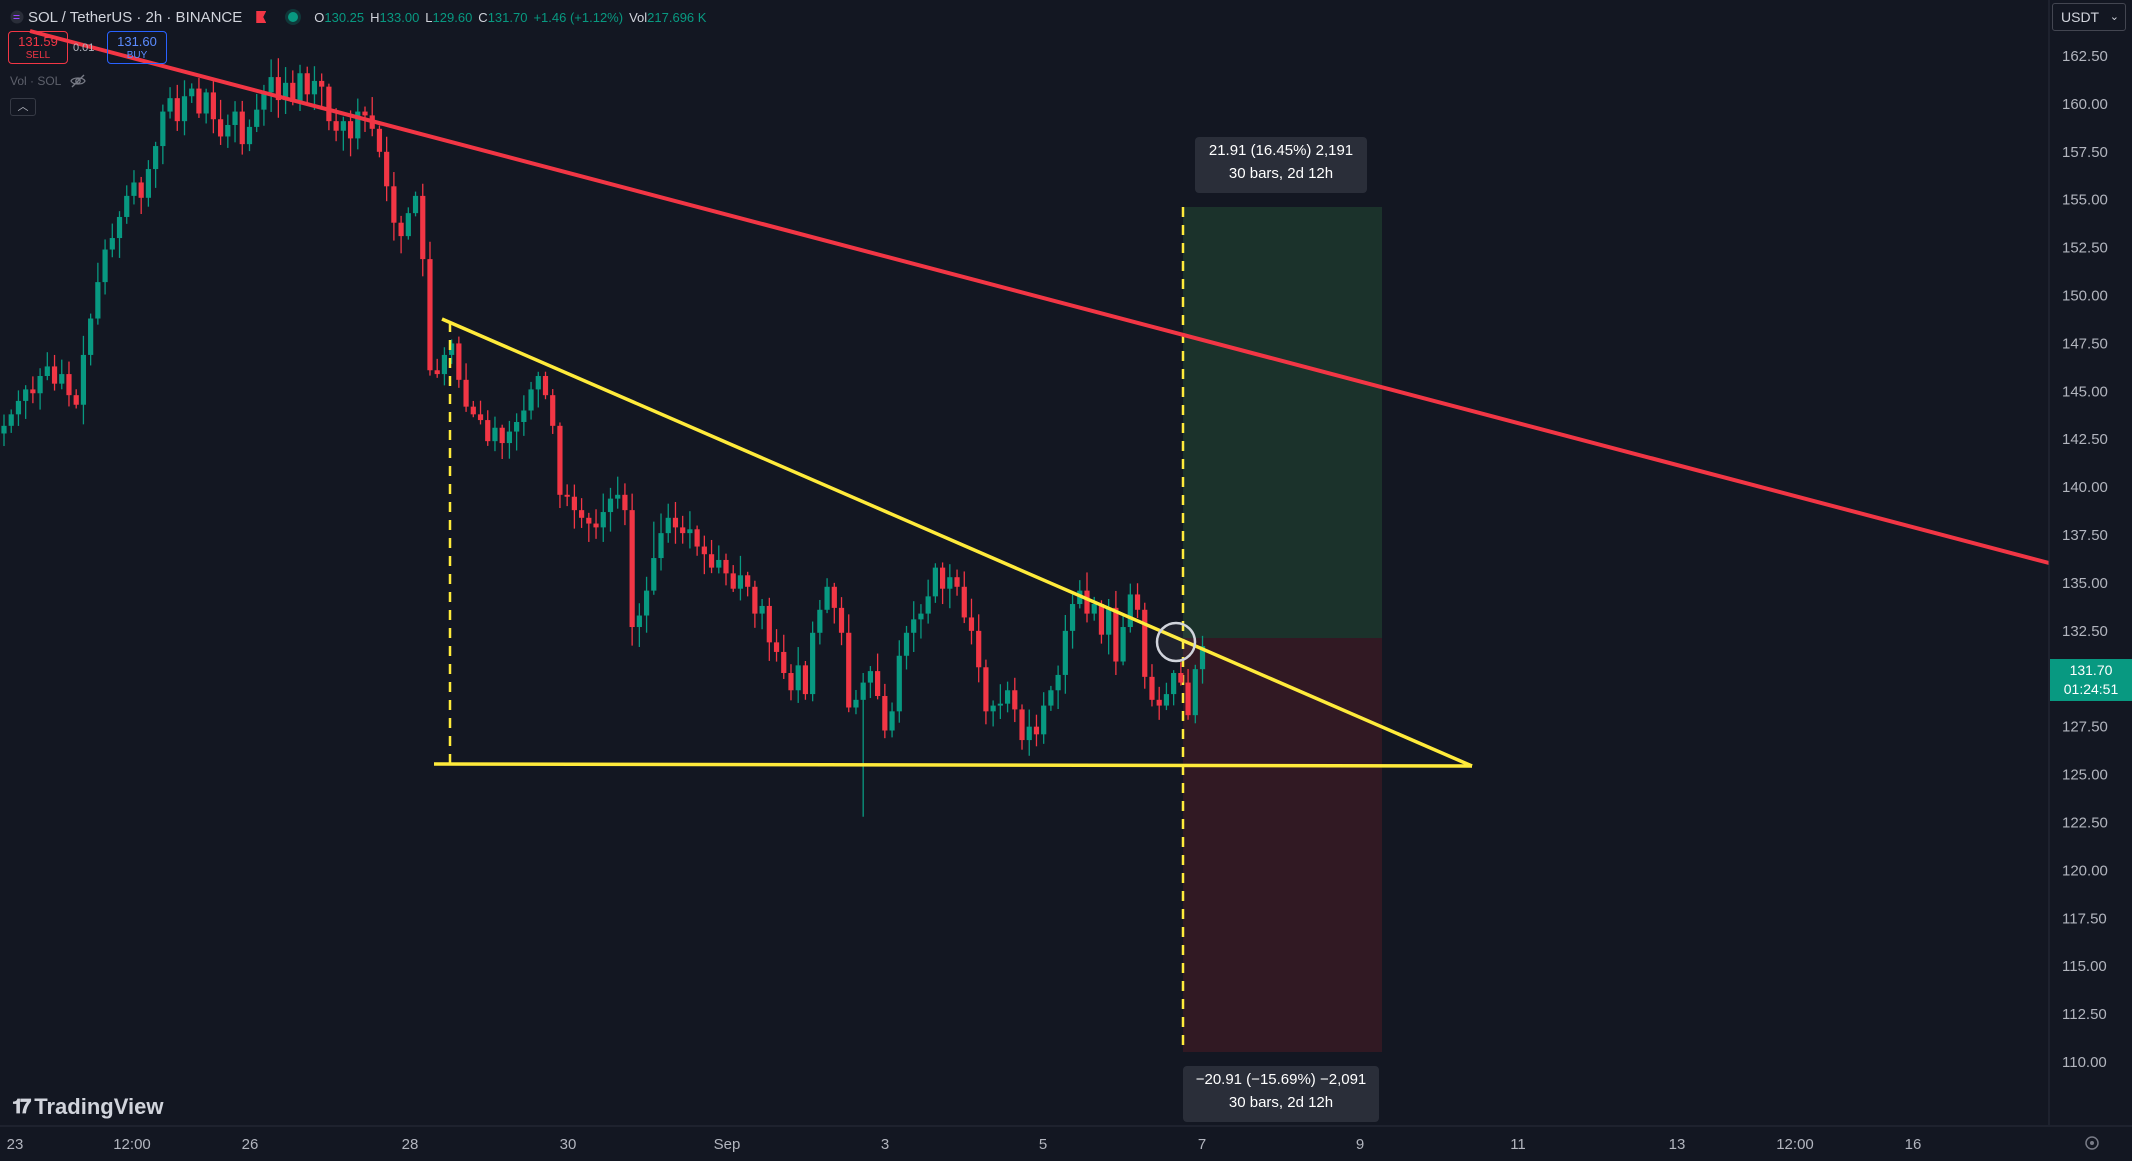 The width and height of the screenshot is (2132, 1161). What do you see at coordinates (87, 1107) in the screenshot?
I see `tradingview-logo: 𝟏𝟕 TradingView` at bounding box center [87, 1107].